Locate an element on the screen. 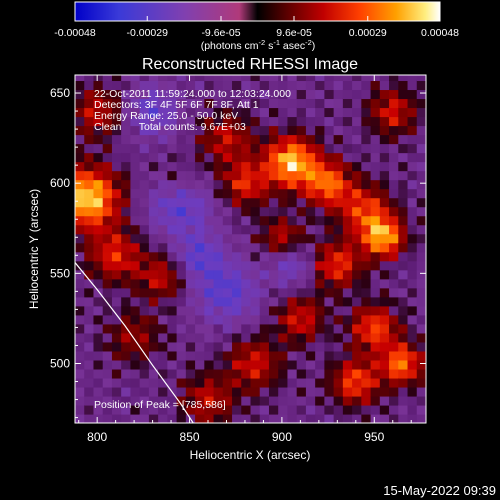  x-tick-label: 800 is located at coordinates (97, 437).